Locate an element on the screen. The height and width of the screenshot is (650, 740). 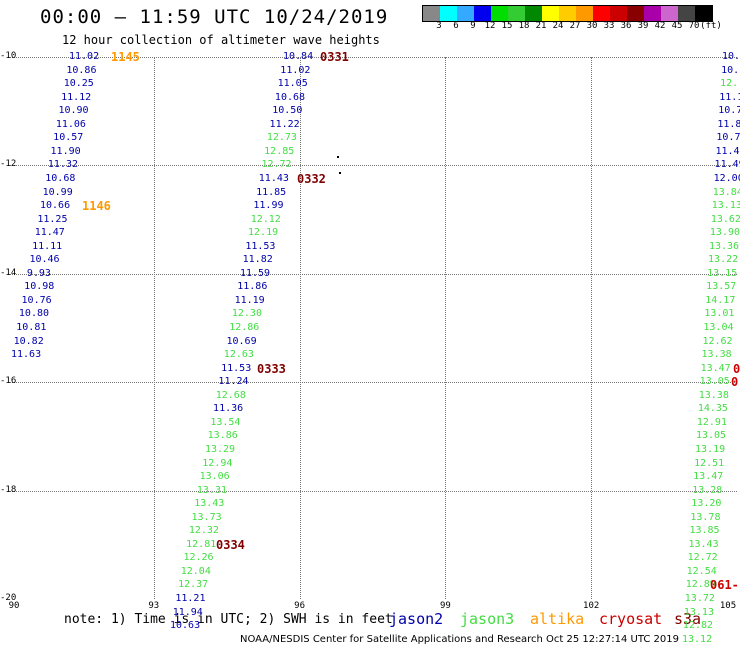
swh-value: 12.62 is located at coordinates (717, 341).